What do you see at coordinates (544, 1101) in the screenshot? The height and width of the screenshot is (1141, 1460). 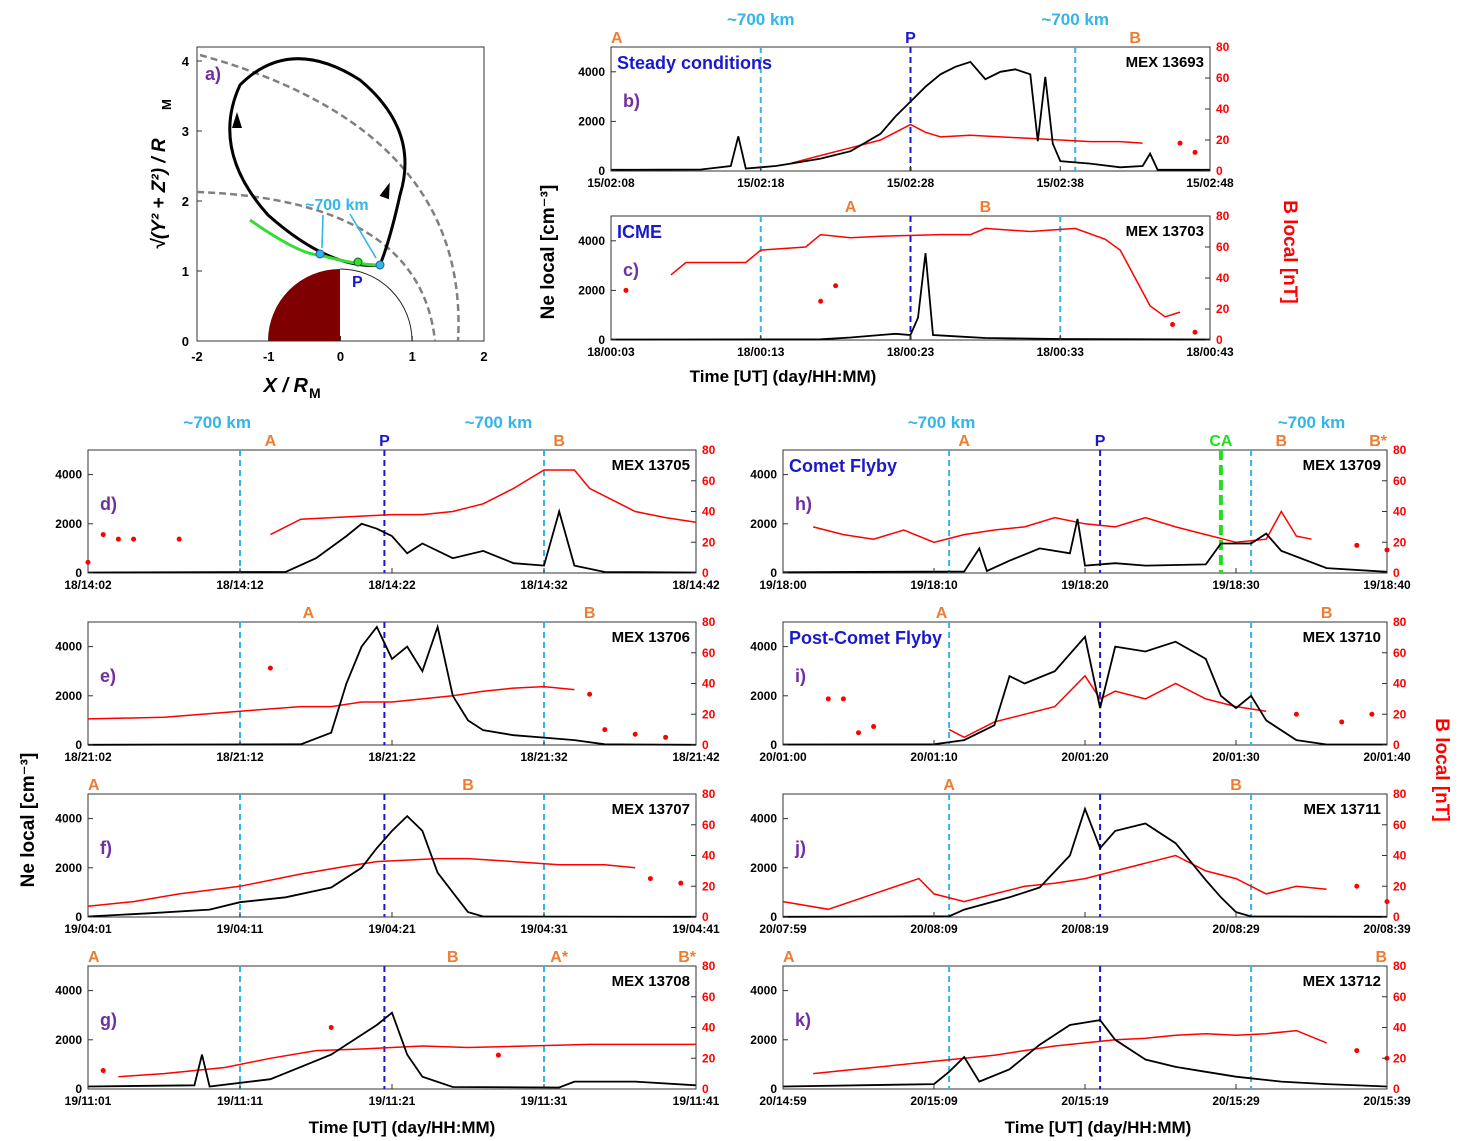 I see `xtick-label: 19/11:31` at bounding box center [544, 1101].